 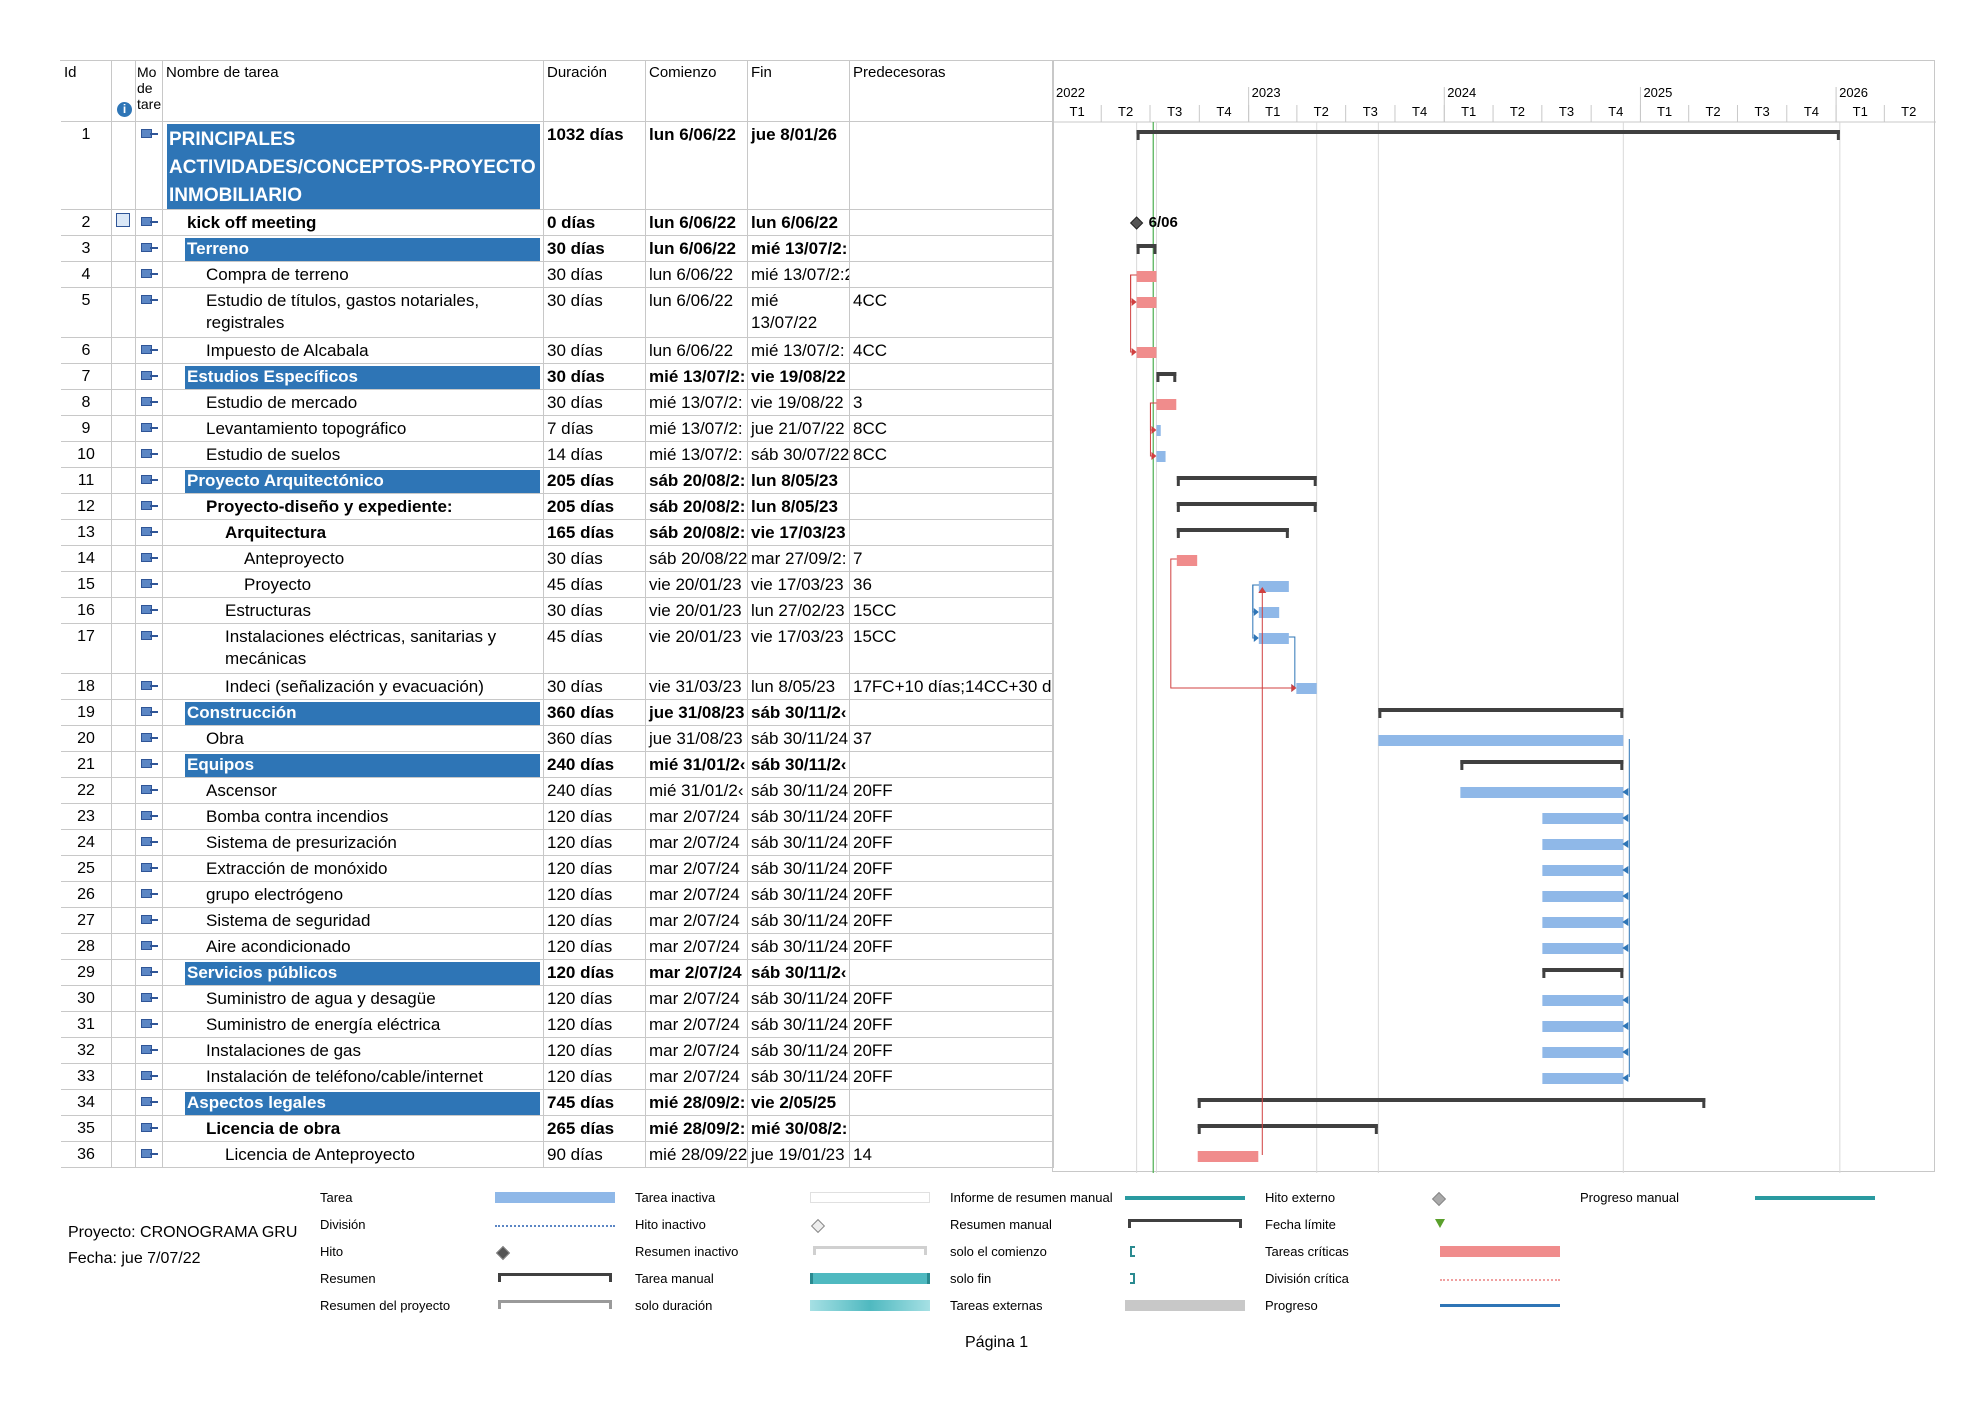 I want to click on cell-task-name: Arquitectura, so click(x=353, y=533).